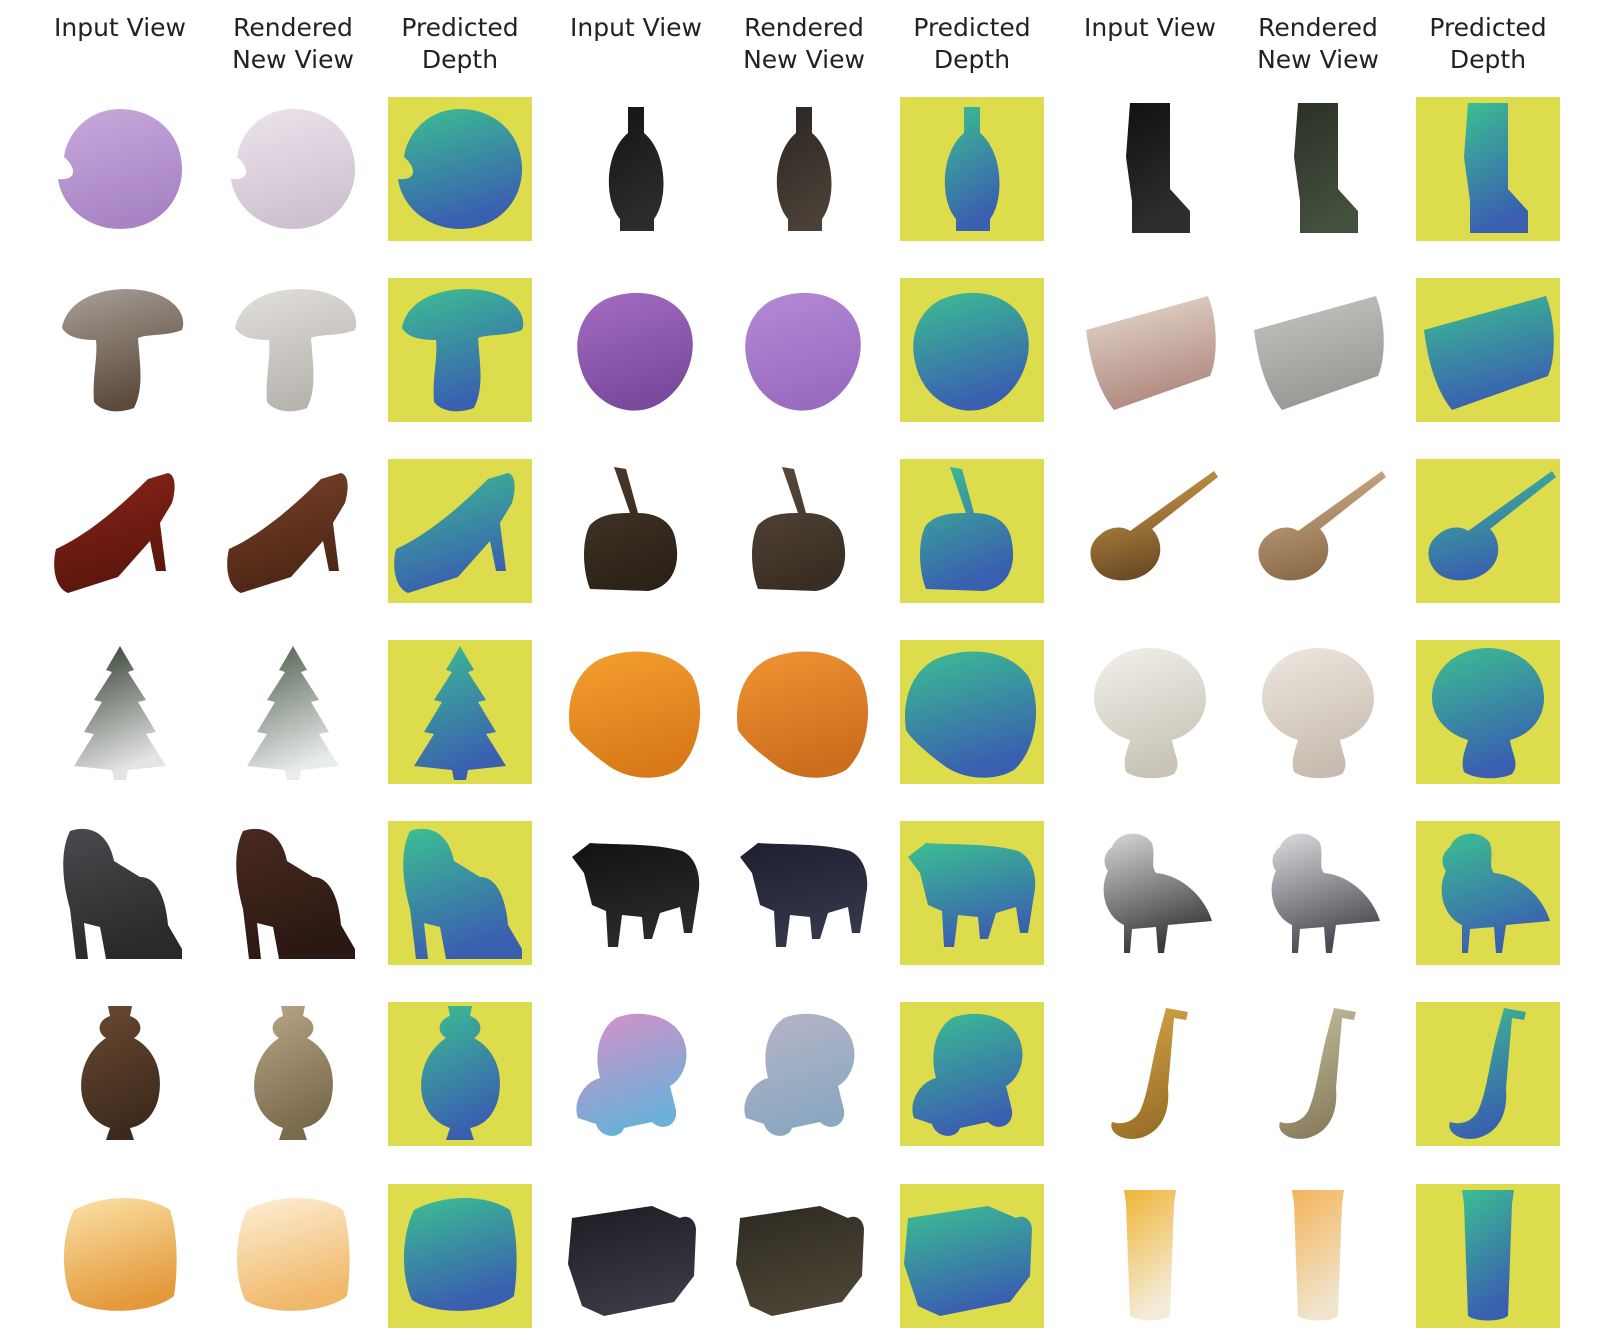 This screenshot has width=1602, height=1340. Describe the element at coordinates (293, 43) in the screenshot. I see `column-header: Rendered New View` at that location.